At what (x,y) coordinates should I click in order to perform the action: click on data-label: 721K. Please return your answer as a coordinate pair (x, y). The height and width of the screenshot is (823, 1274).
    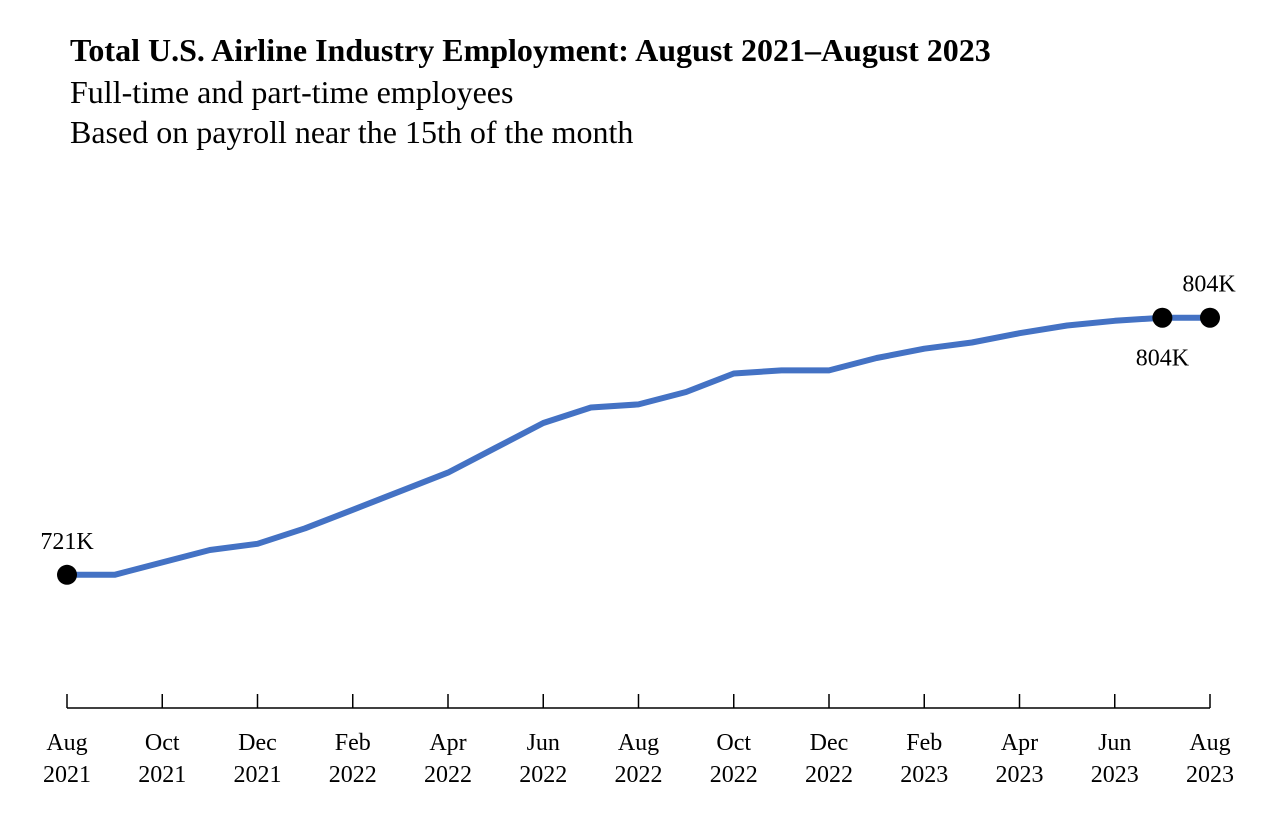
    Looking at the image, I should click on (67, 542).